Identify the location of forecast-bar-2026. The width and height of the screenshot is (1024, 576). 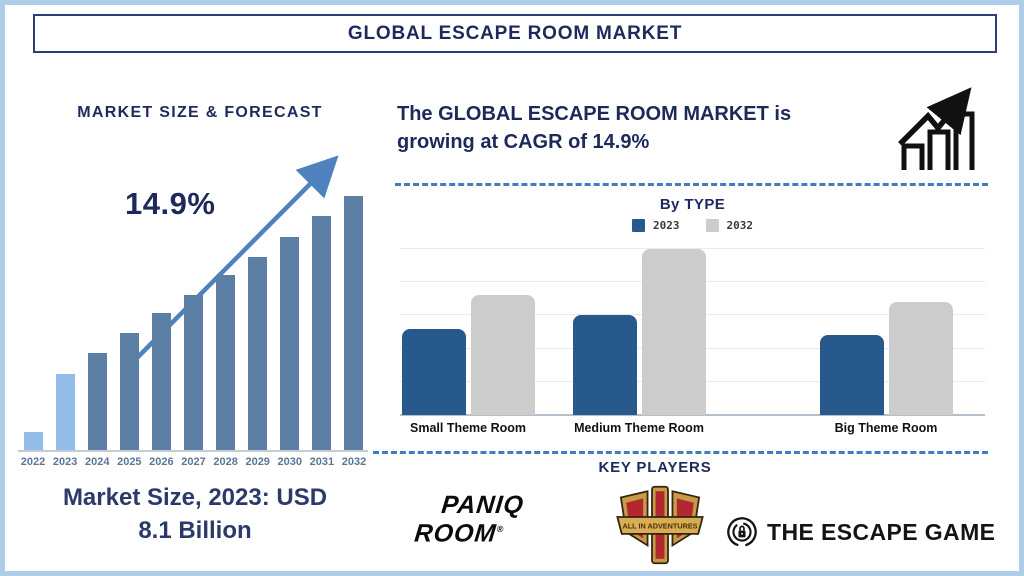
(161, 381).